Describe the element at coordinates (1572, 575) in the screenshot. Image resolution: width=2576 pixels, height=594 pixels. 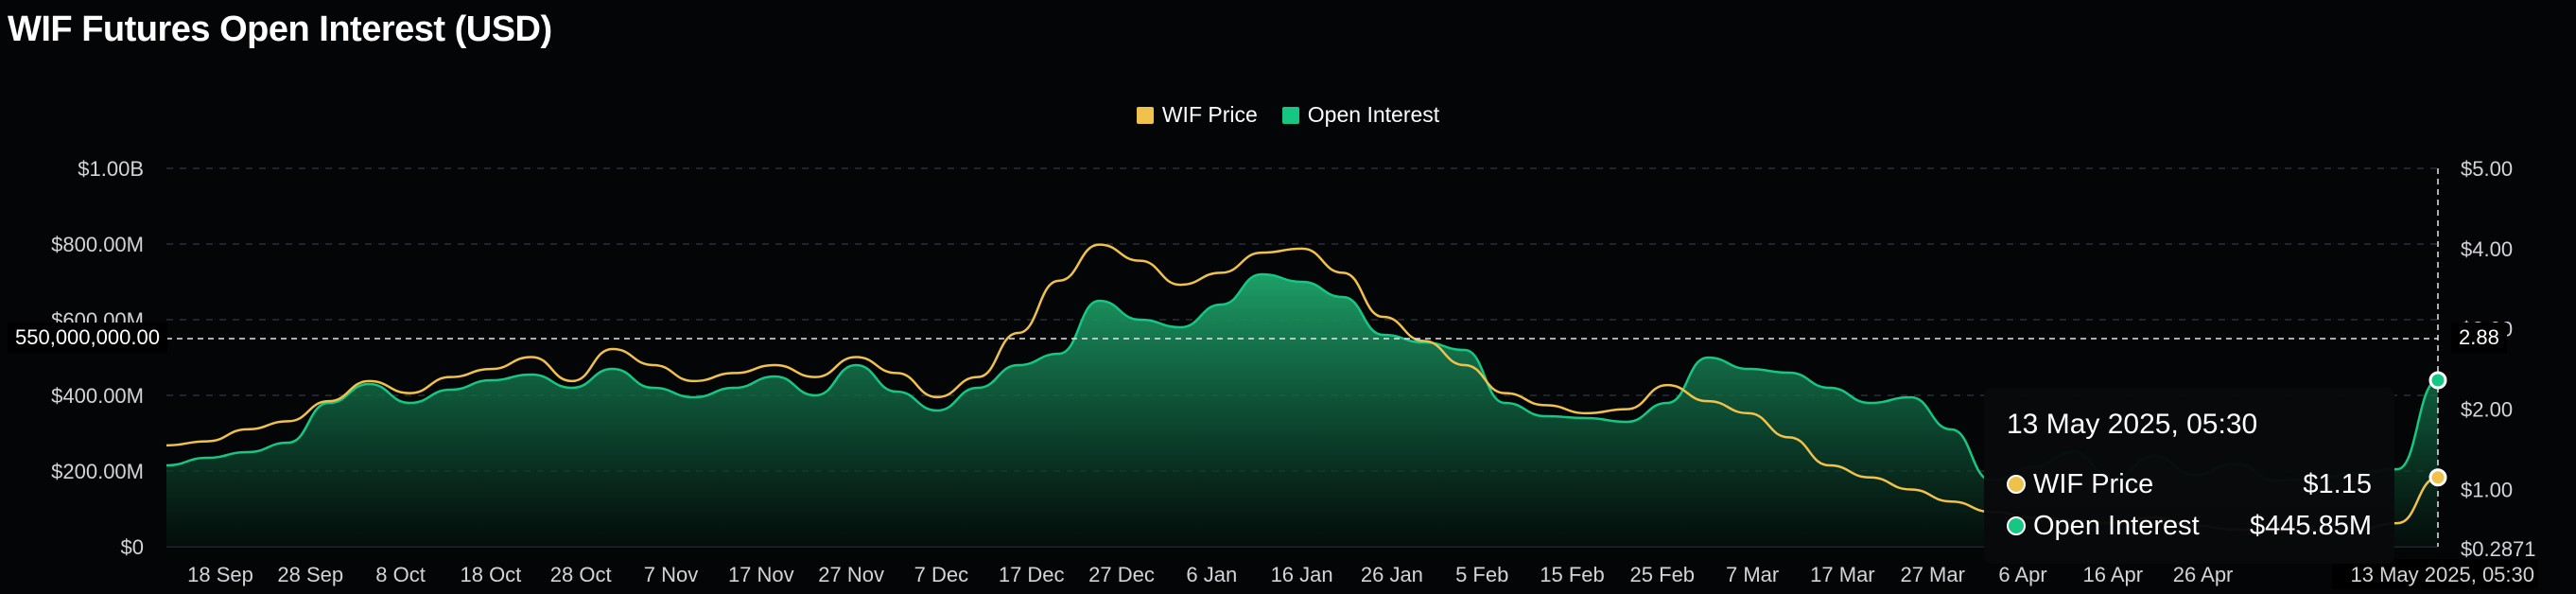
I see `x-tick: 15 Feb` at that location.